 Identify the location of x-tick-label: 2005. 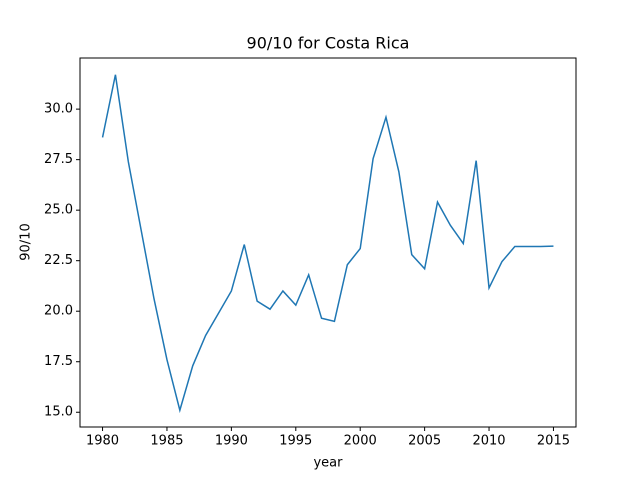
(424, 441).